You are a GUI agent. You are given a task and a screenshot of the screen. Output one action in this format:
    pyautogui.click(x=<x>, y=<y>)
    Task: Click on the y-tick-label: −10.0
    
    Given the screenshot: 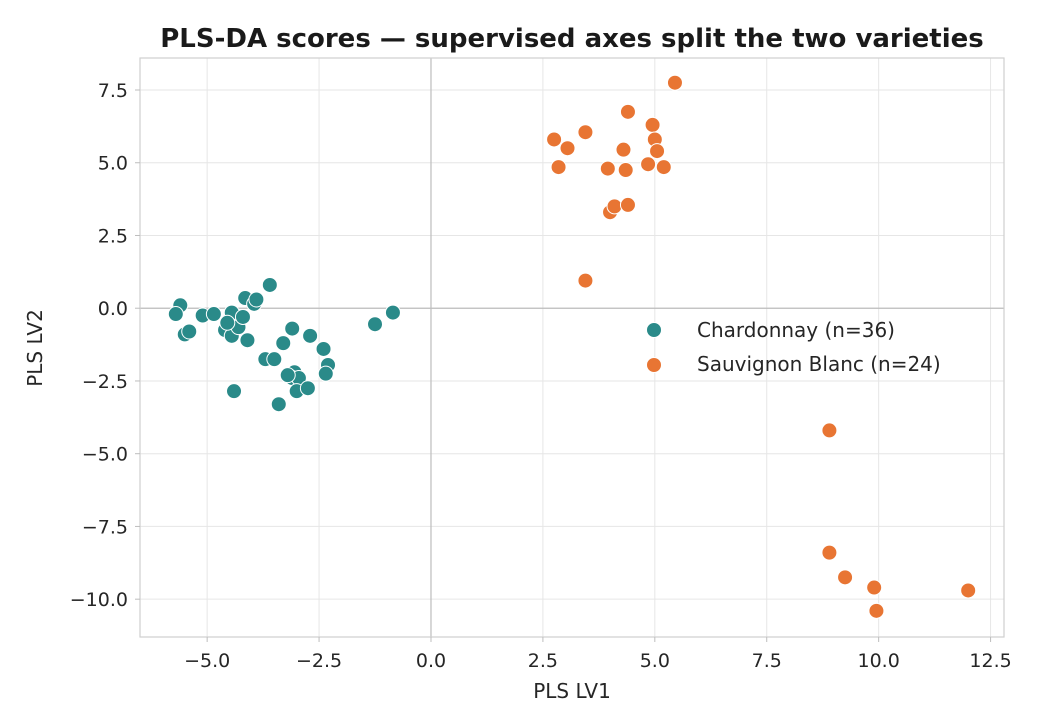 What is the action you would take?
    pyautogui.click(x=99, y=600)
    